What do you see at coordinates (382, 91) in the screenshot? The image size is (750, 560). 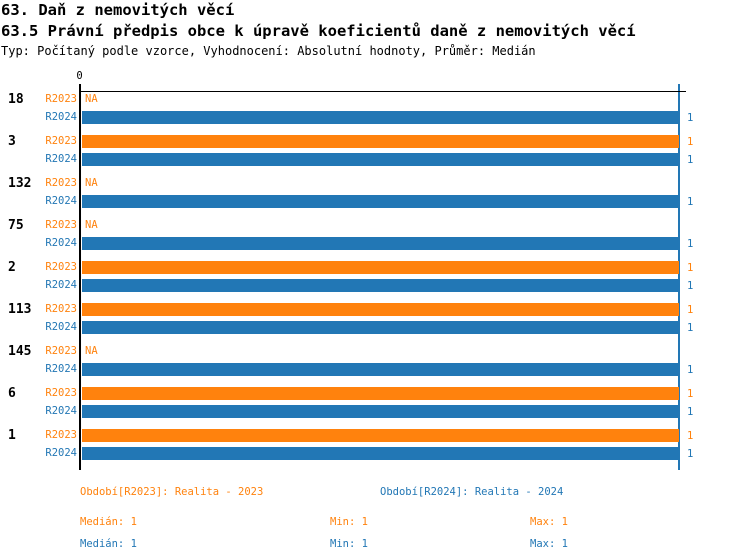 I see `x-axis-line` at bounding box center [382, 91].